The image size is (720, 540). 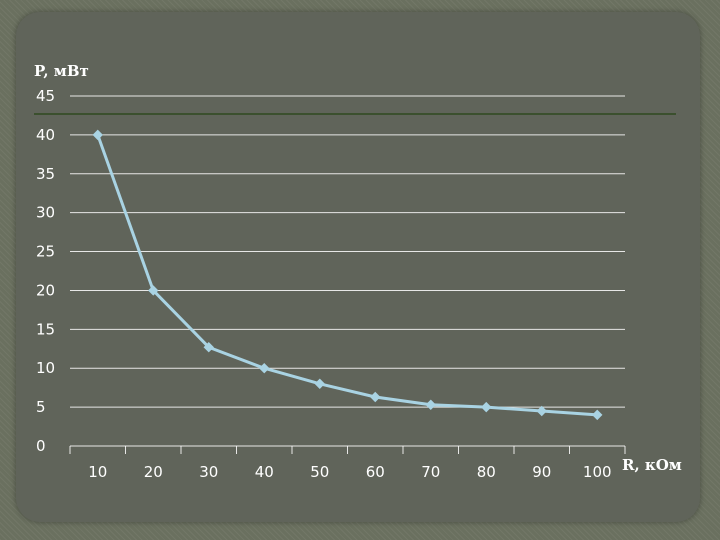 I want to click on y-tick-label: 40, so click(x=45, y=135).